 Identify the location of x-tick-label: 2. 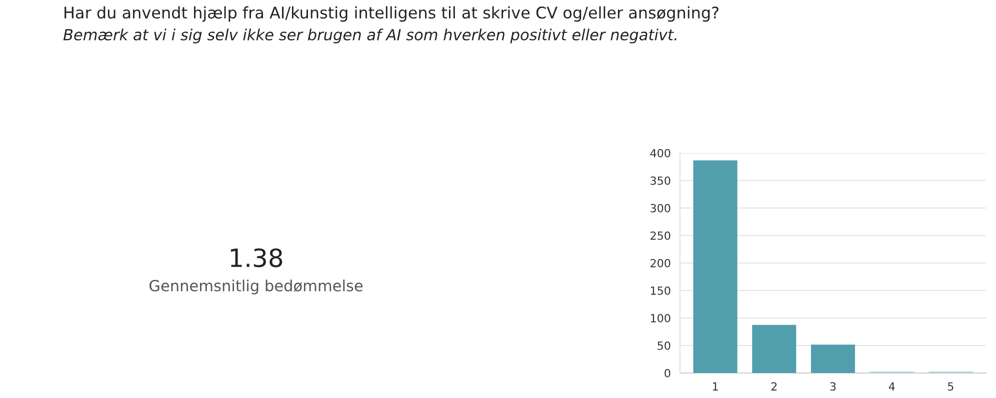
(774, 386).